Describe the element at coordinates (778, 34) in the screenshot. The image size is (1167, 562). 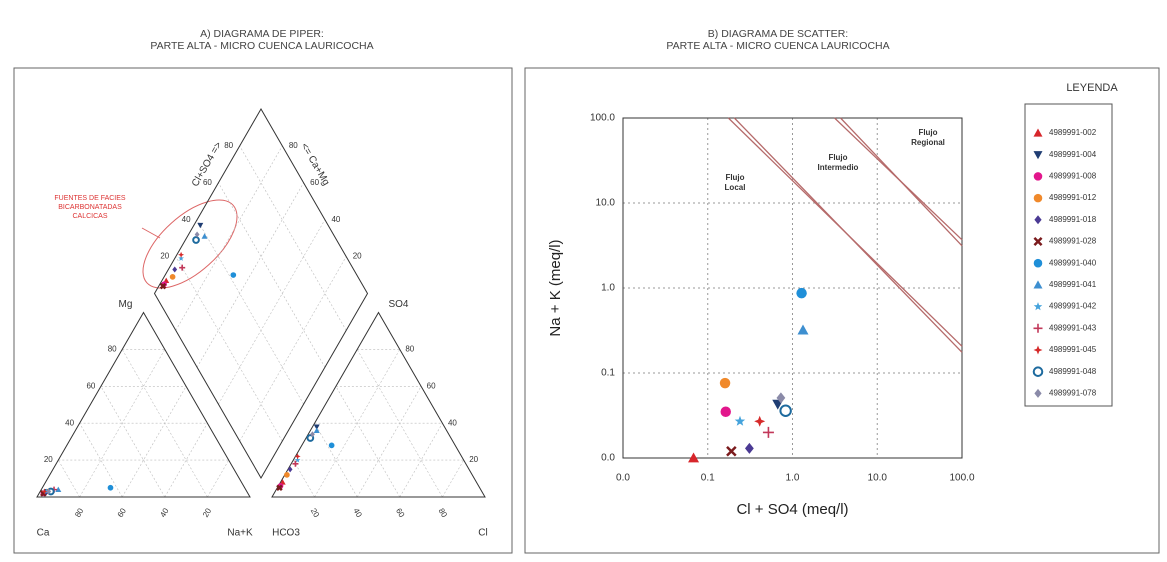
I see `scatter-title: B) DIAGRAMA DE SCATTER:` at that location.